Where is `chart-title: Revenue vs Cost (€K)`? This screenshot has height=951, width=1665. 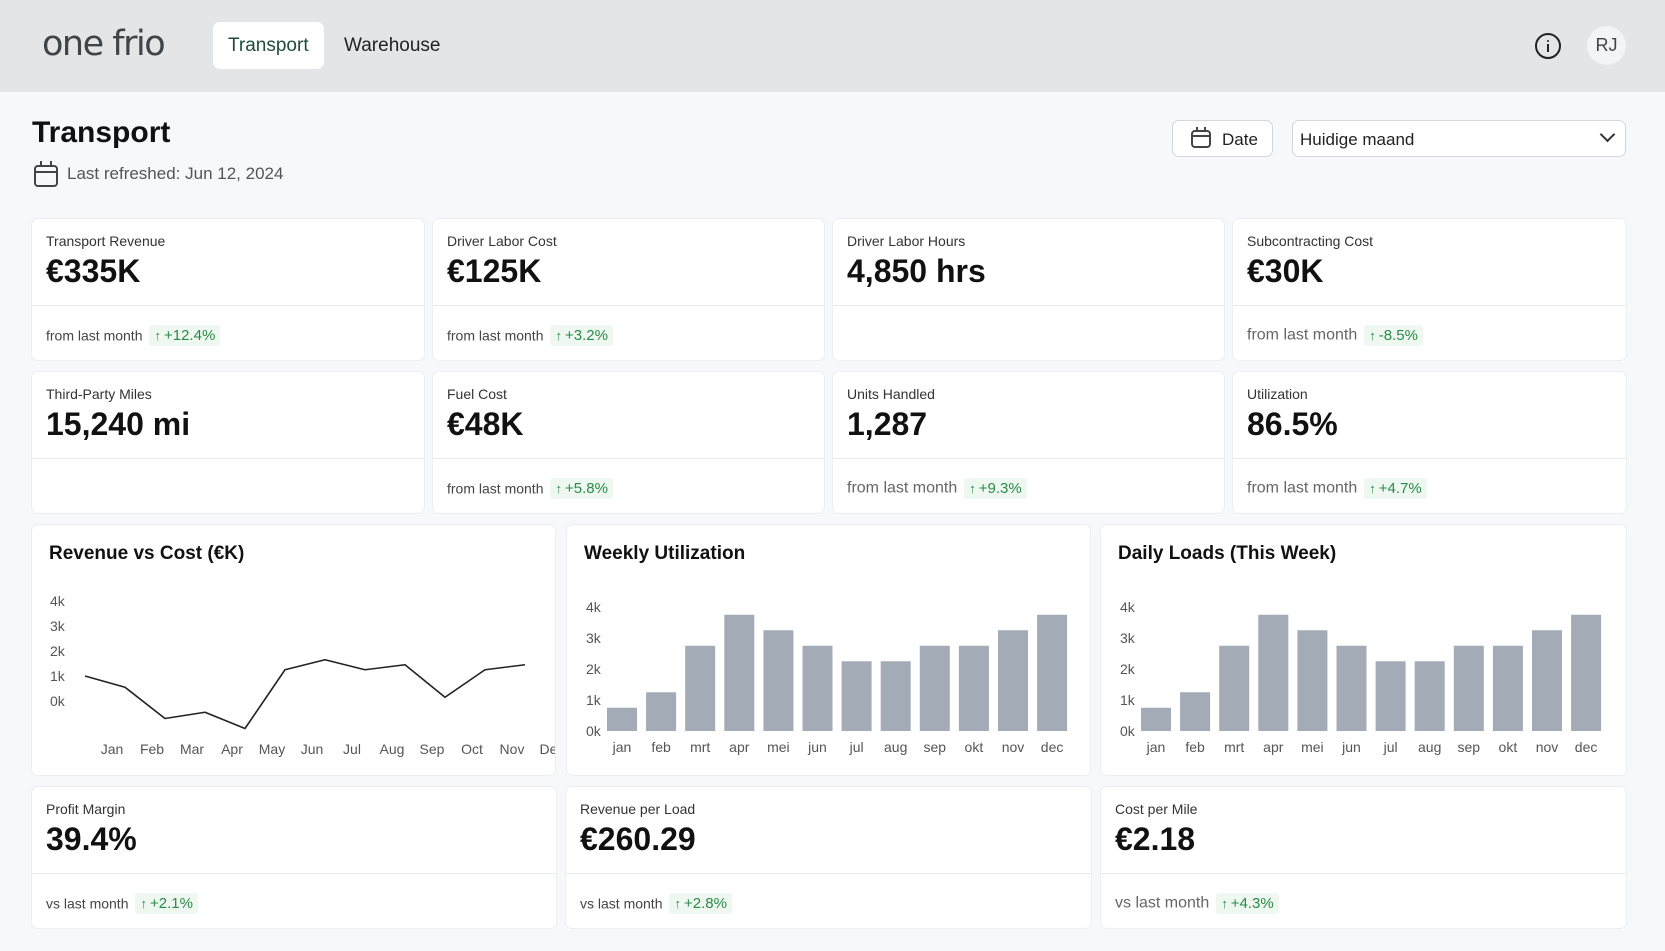 chart-title: Revenue vs Cost (€K) is located at coordinates (147, 553).